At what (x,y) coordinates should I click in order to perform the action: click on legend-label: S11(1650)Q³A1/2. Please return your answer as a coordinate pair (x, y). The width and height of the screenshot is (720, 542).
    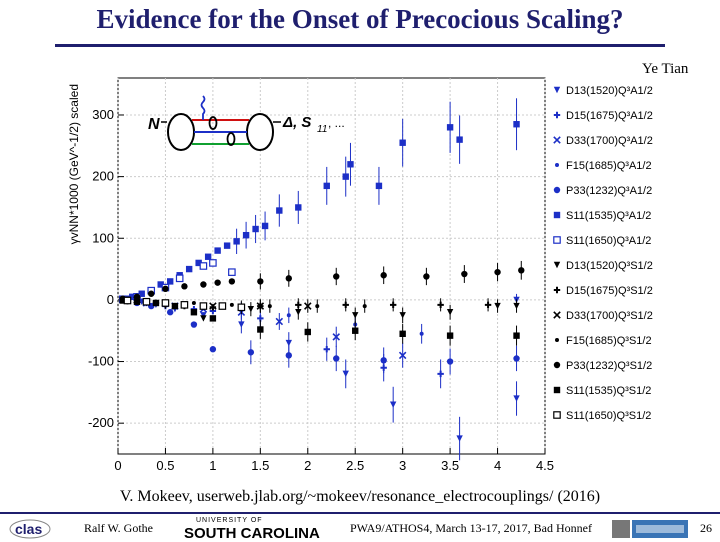
    Looking at the image, I should click on (608, 241).